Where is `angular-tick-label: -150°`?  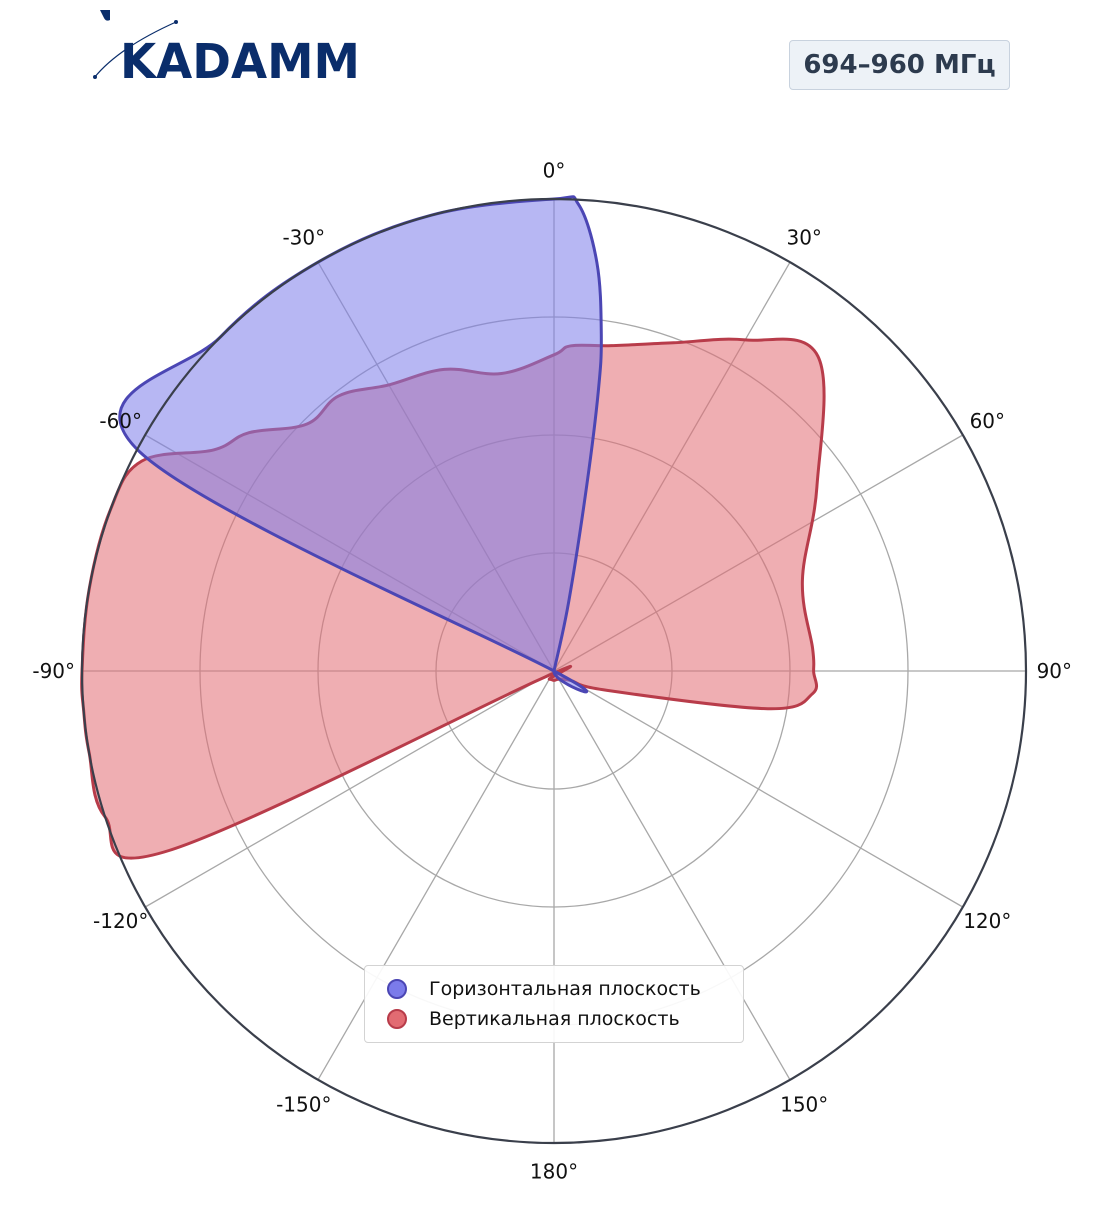 angular-tick-label: -150° is located at coordinates (303, 1104).